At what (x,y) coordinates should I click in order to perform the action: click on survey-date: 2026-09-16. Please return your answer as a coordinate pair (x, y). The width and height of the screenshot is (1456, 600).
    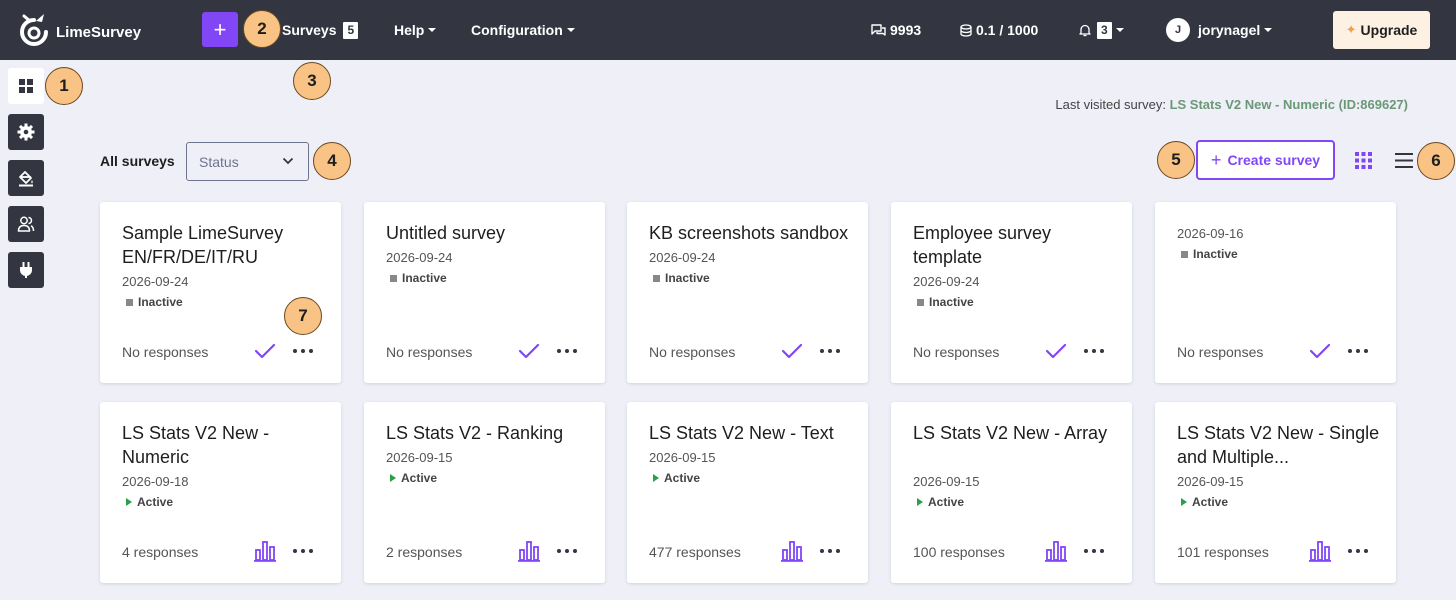
    Looking at the image, I should click on (1210, 233).